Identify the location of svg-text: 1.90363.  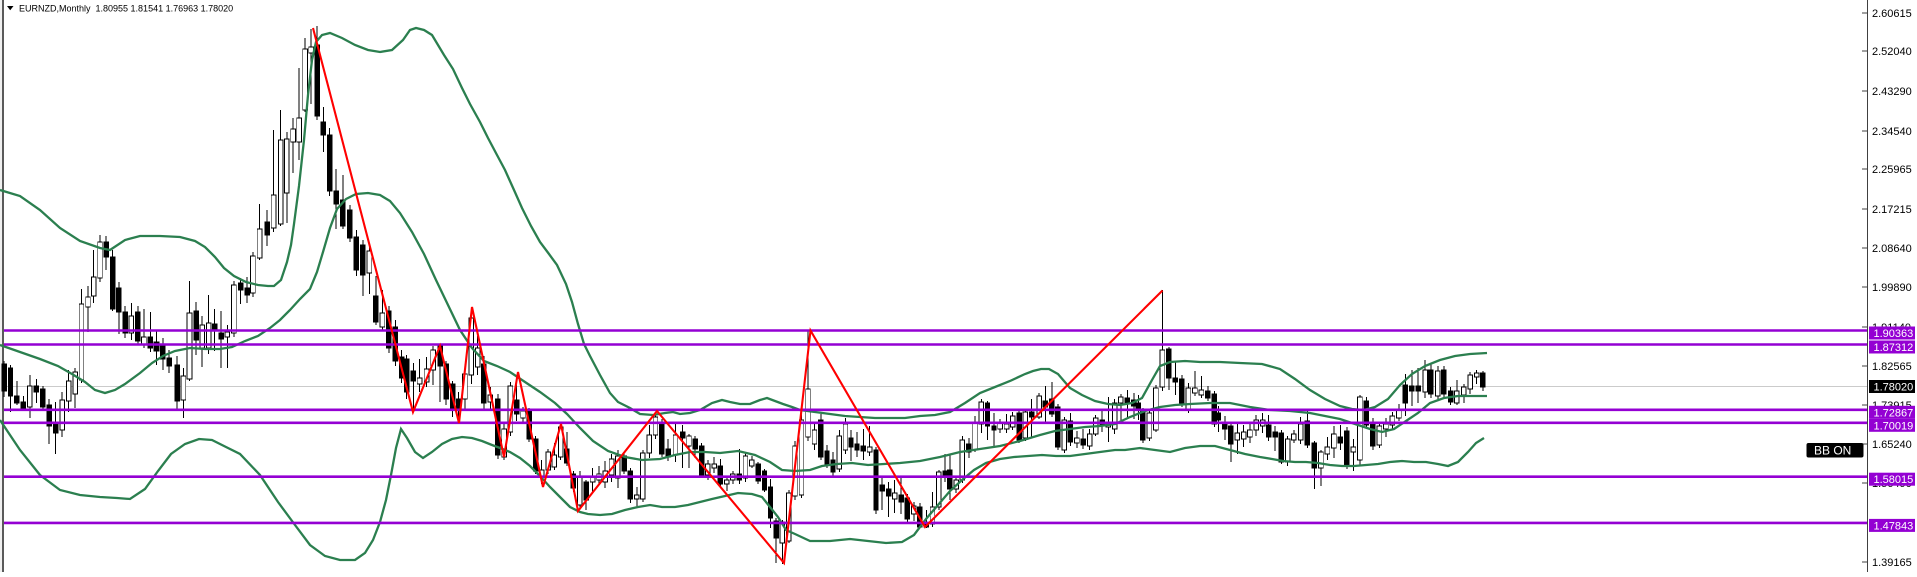
(1894, 334).